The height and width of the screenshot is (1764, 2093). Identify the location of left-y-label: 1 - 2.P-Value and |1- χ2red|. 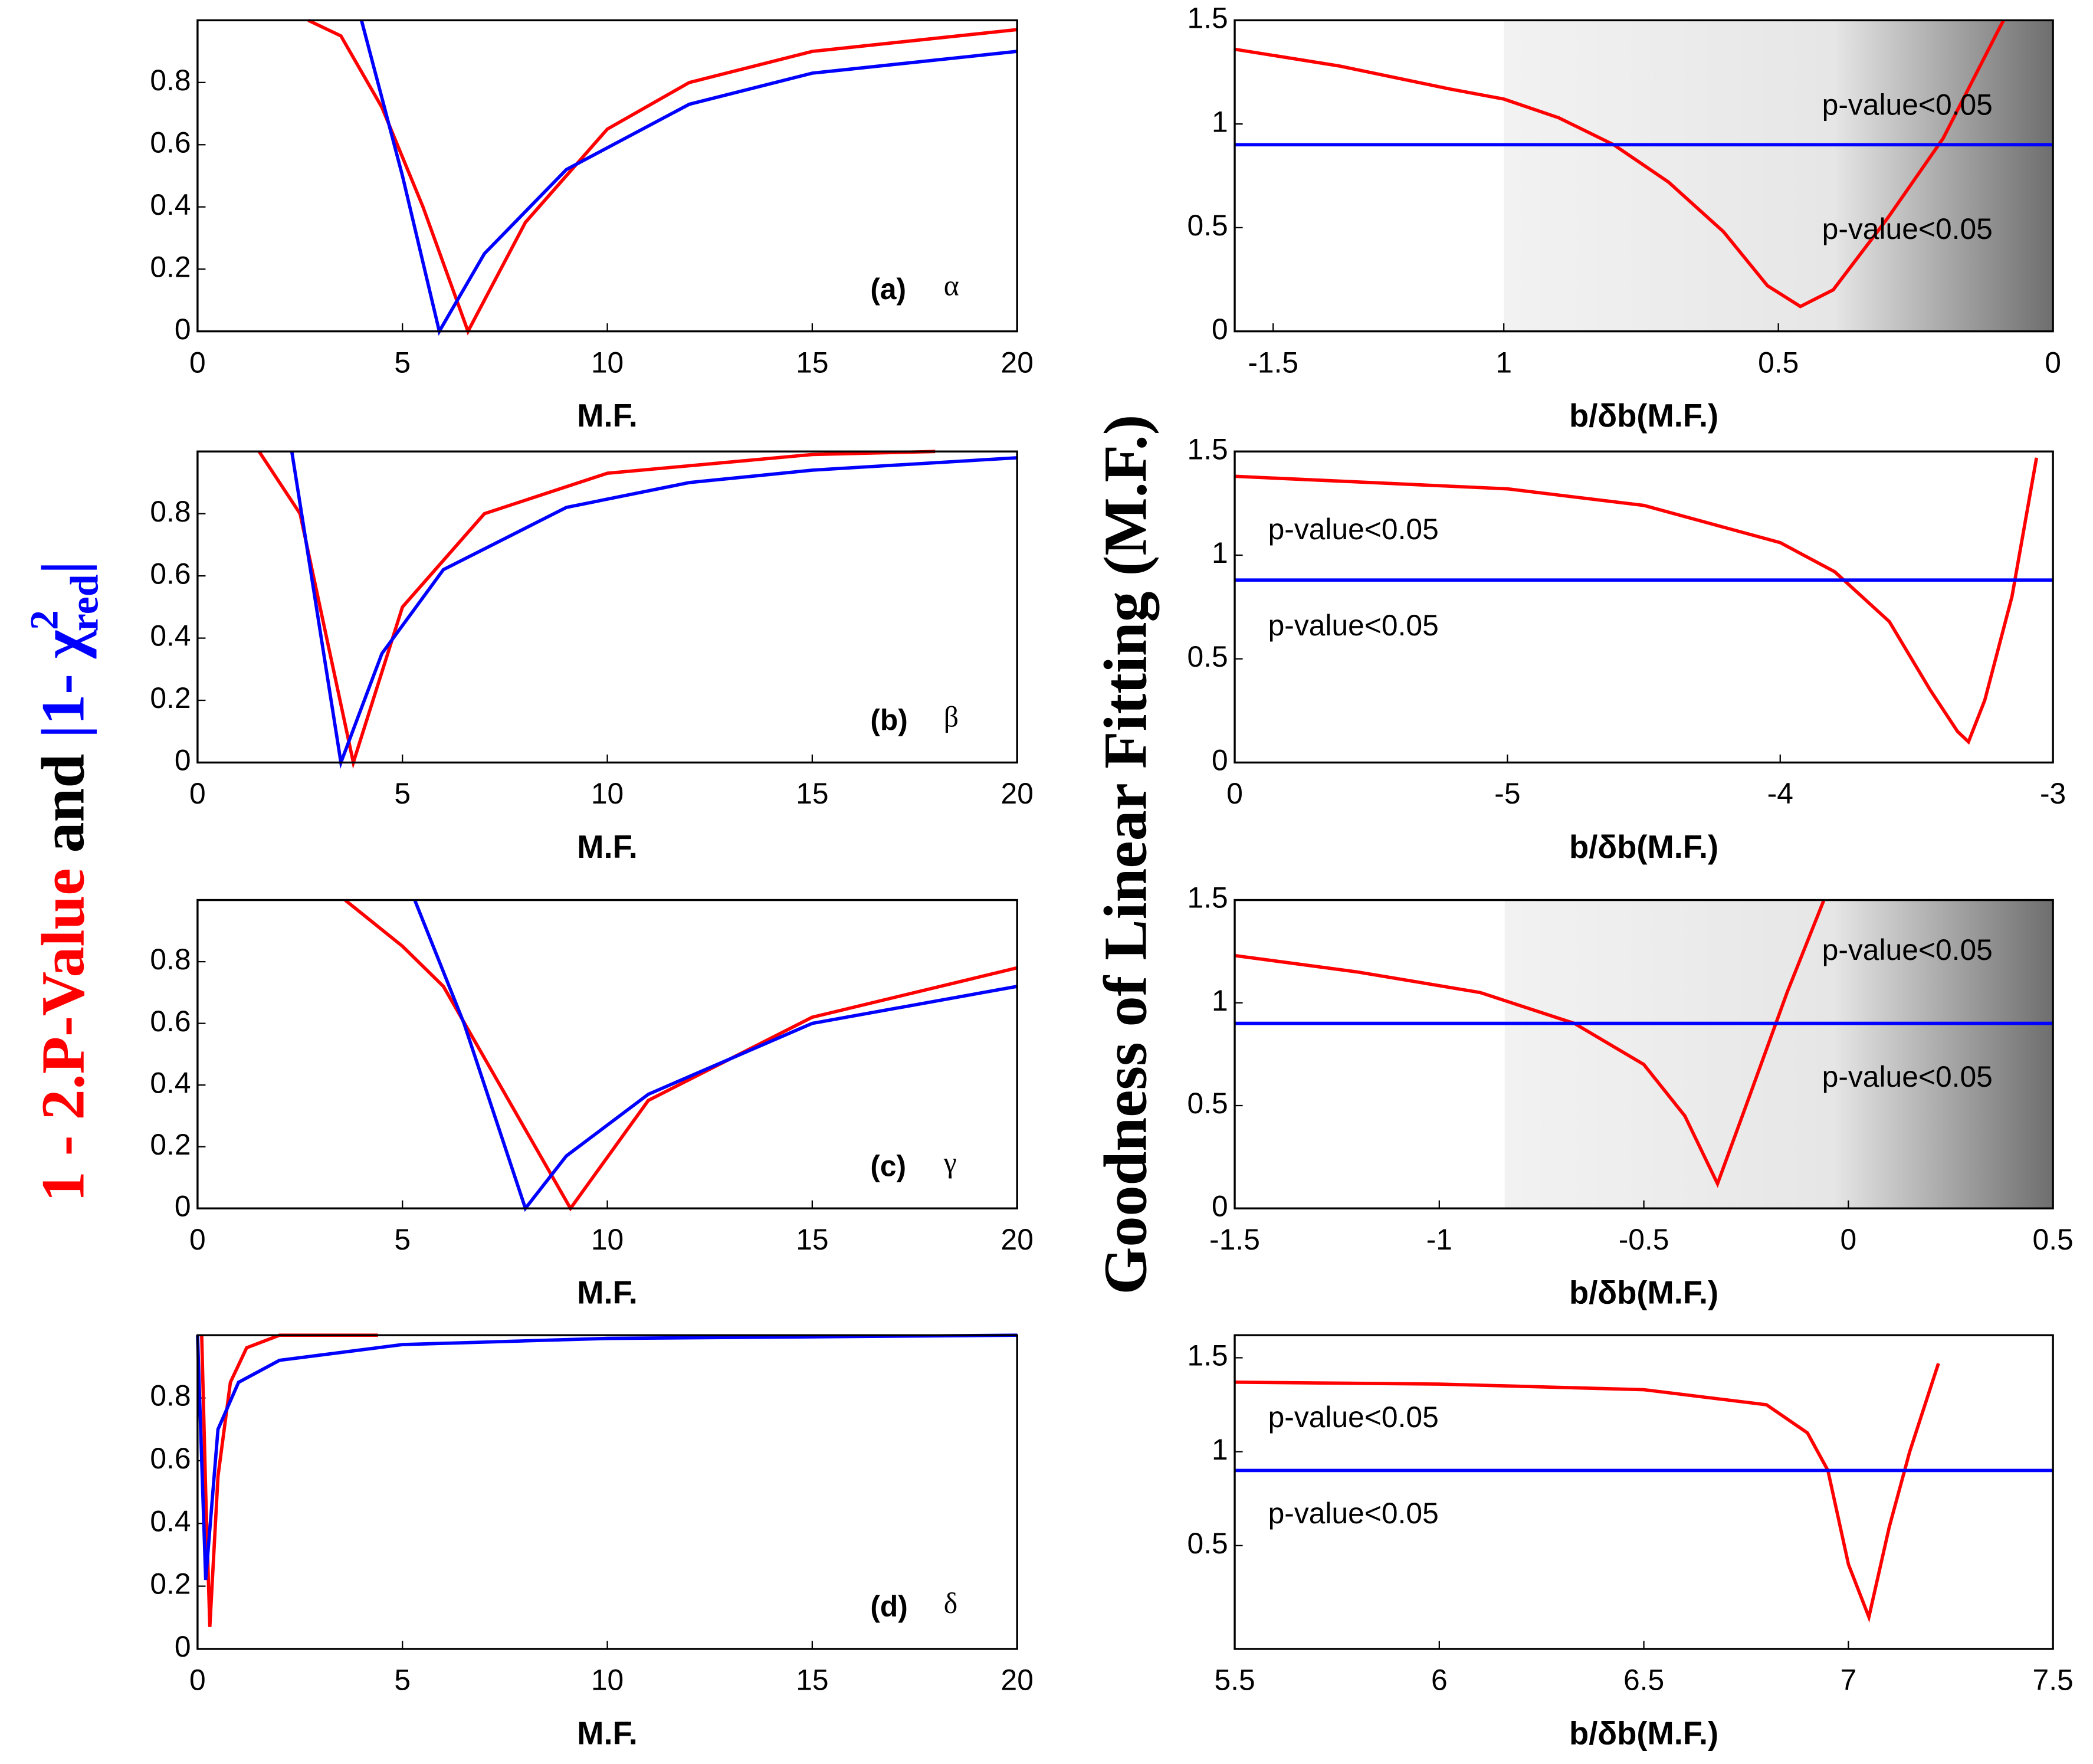
(64, 881).